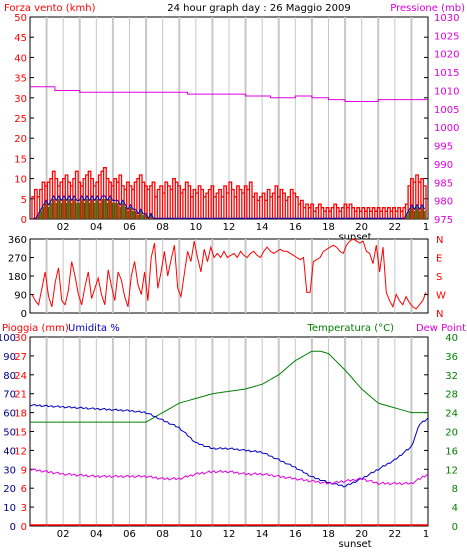 Image resolution: width=467 pixels, height=559 pixels. What do you see at coordinates (20, 159) in the screenshot?
I see `wind-y-tick-label: 15` at bounding box center [20, 159].